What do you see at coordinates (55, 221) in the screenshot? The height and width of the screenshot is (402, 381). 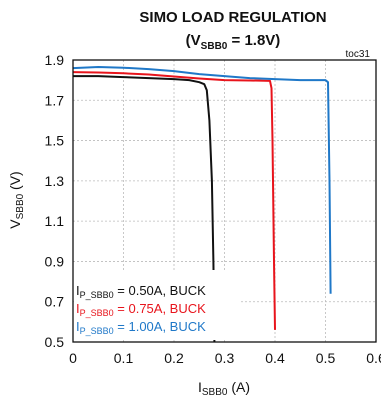 I see `y-tick-label: 1.1` at bounding box center [55, 221].